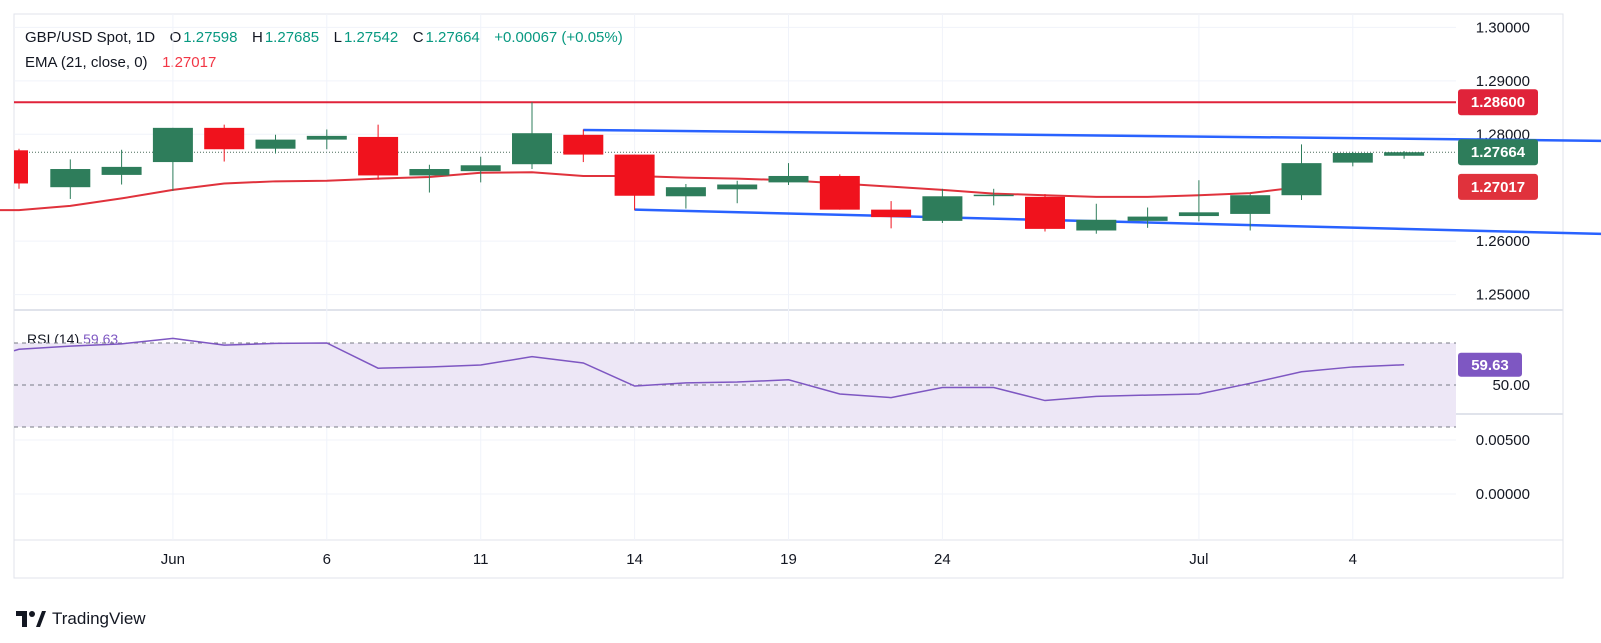  What do you see at coordinates (173, 559) in the screenshot?
I see `time-tick-label: Jun` at bounding box center [173, 559].